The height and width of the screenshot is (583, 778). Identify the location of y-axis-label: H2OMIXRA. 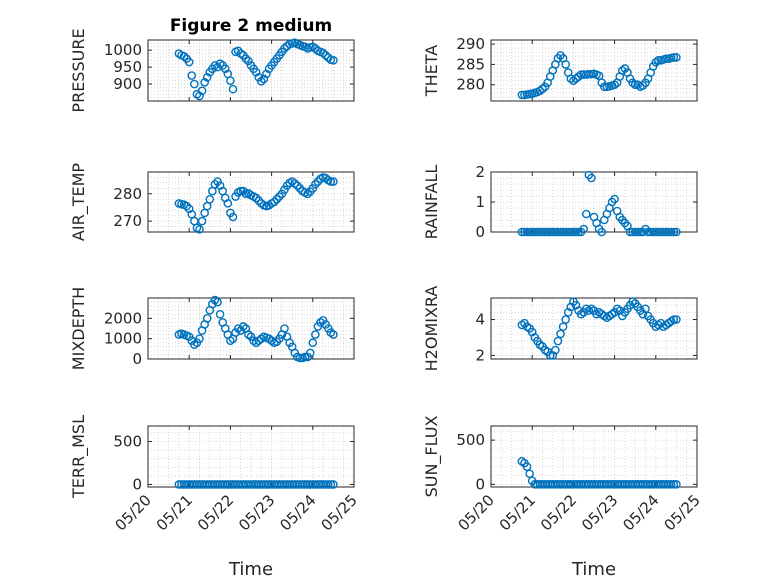
(431, 329).